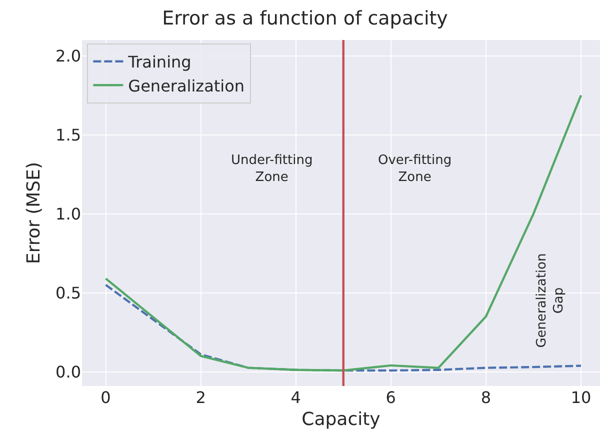 This screenshot has width=610, height=444. What do you see at coordinates (34, 213) in the screenshot?
I see `y-axis-title: Error (MSE)` at bounding box center [34, 213].